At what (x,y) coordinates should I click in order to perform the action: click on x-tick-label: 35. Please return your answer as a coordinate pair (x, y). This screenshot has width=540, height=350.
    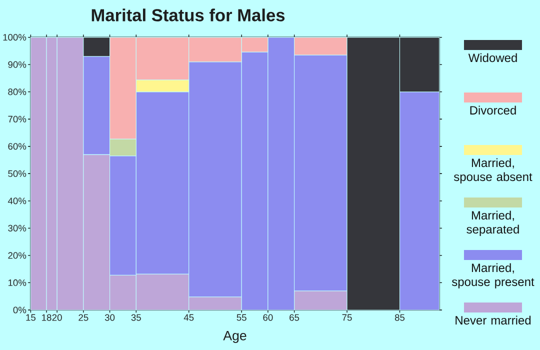
    Looking at the image, I should click on (136, 317).